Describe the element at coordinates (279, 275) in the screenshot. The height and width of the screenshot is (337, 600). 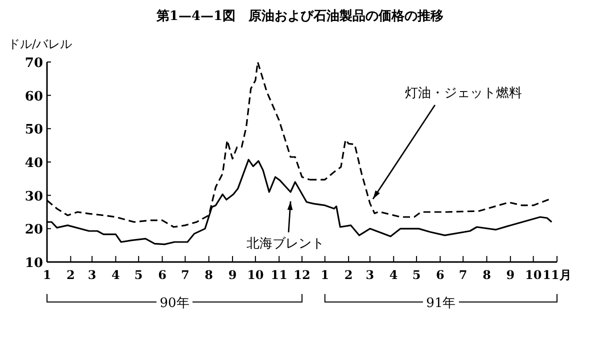
I see `x-tick-label: 11` at that location.